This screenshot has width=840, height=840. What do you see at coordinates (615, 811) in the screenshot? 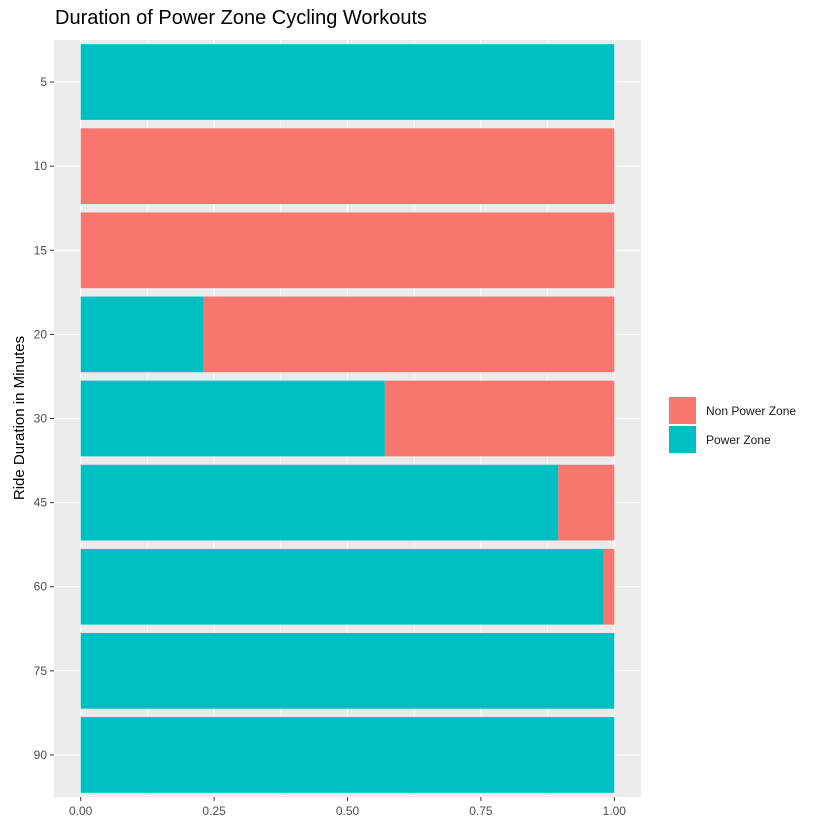
I see `x-tick-label: 1.00` at bounding box center [615, 811].